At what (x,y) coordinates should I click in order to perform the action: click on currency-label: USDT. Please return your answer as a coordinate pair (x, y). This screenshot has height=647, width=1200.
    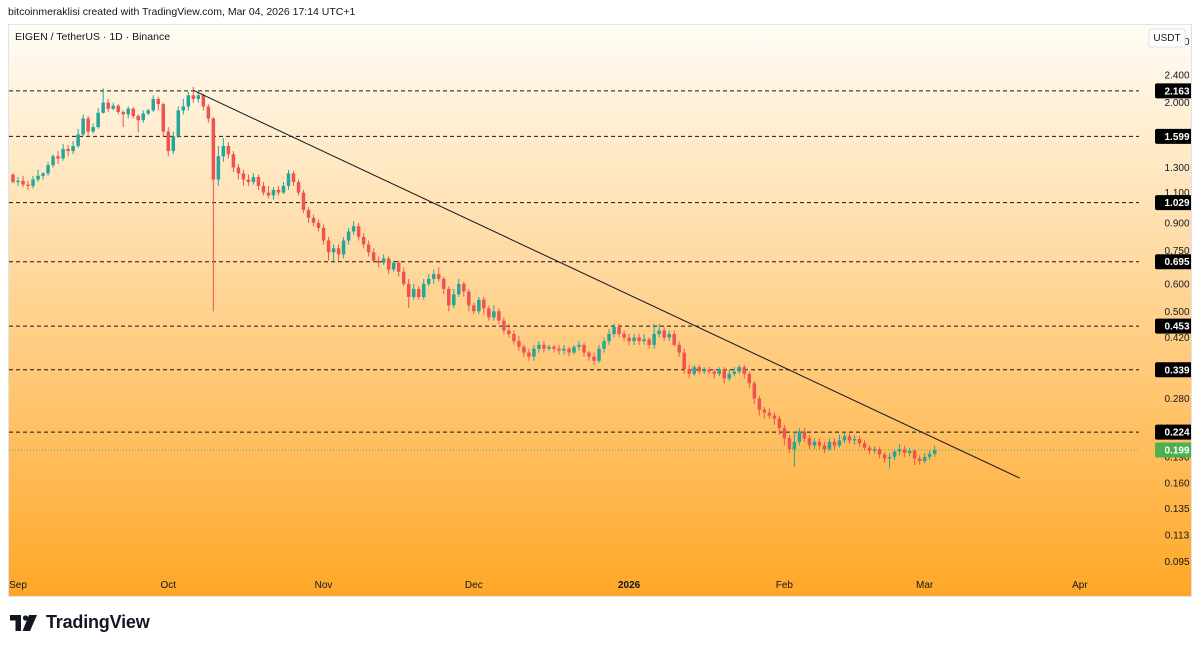
    Looking at the image, I should click on (1166, 38).